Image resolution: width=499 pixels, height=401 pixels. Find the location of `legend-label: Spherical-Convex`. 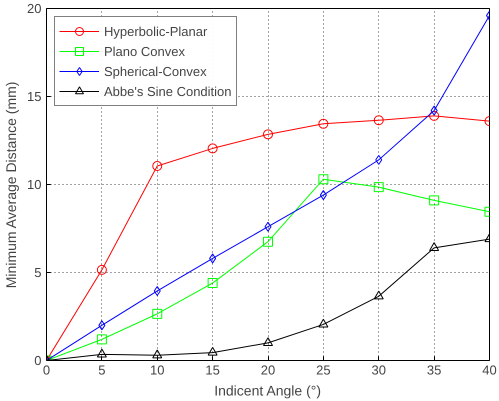

legend-label: Spherical-Convex is located at coordinates (155, 71).